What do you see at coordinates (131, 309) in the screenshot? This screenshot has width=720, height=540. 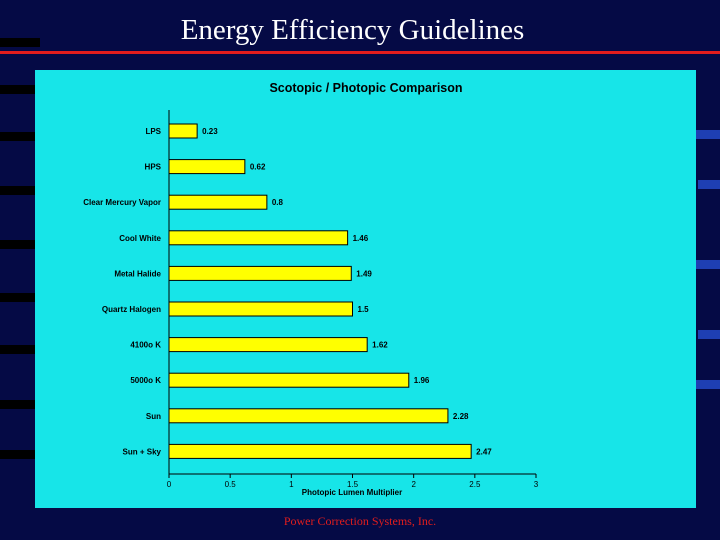 I see `category-label: Quartz Halogen` at bounding box center [131, 309].